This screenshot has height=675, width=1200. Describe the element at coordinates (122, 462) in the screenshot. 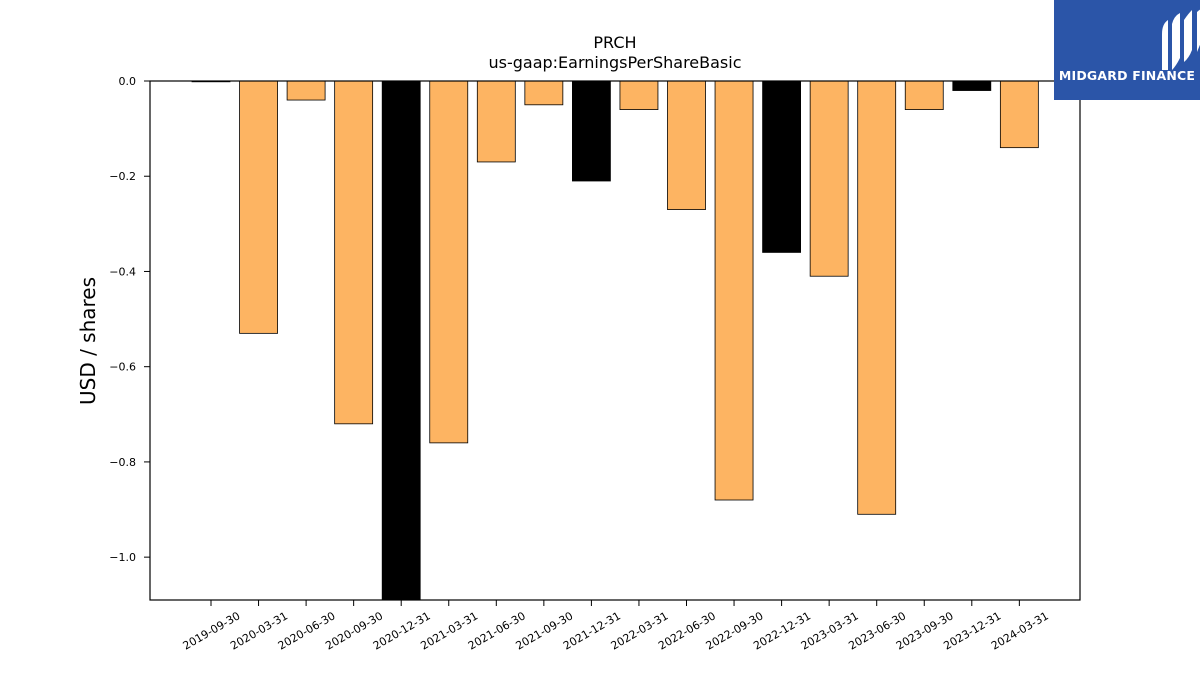

I see `y-tick-label: −0.8` at that location.